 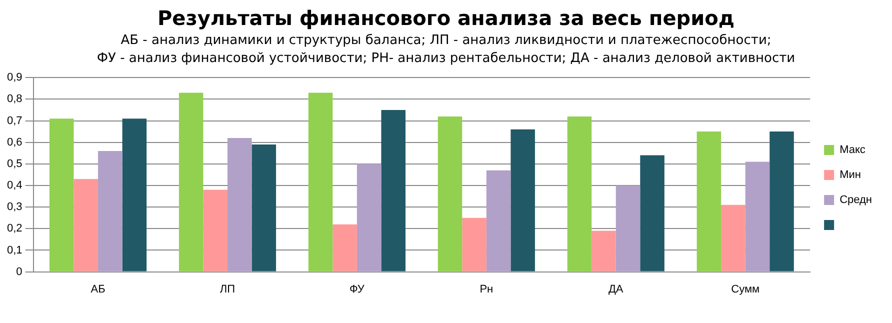 I want to click on x-tick-label: Рн, so click(x=487, y=289).